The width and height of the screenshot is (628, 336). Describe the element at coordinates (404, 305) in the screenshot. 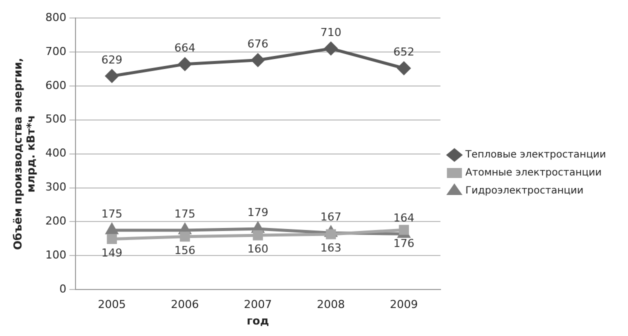

I see `x-tick-label: 2009` at that location.